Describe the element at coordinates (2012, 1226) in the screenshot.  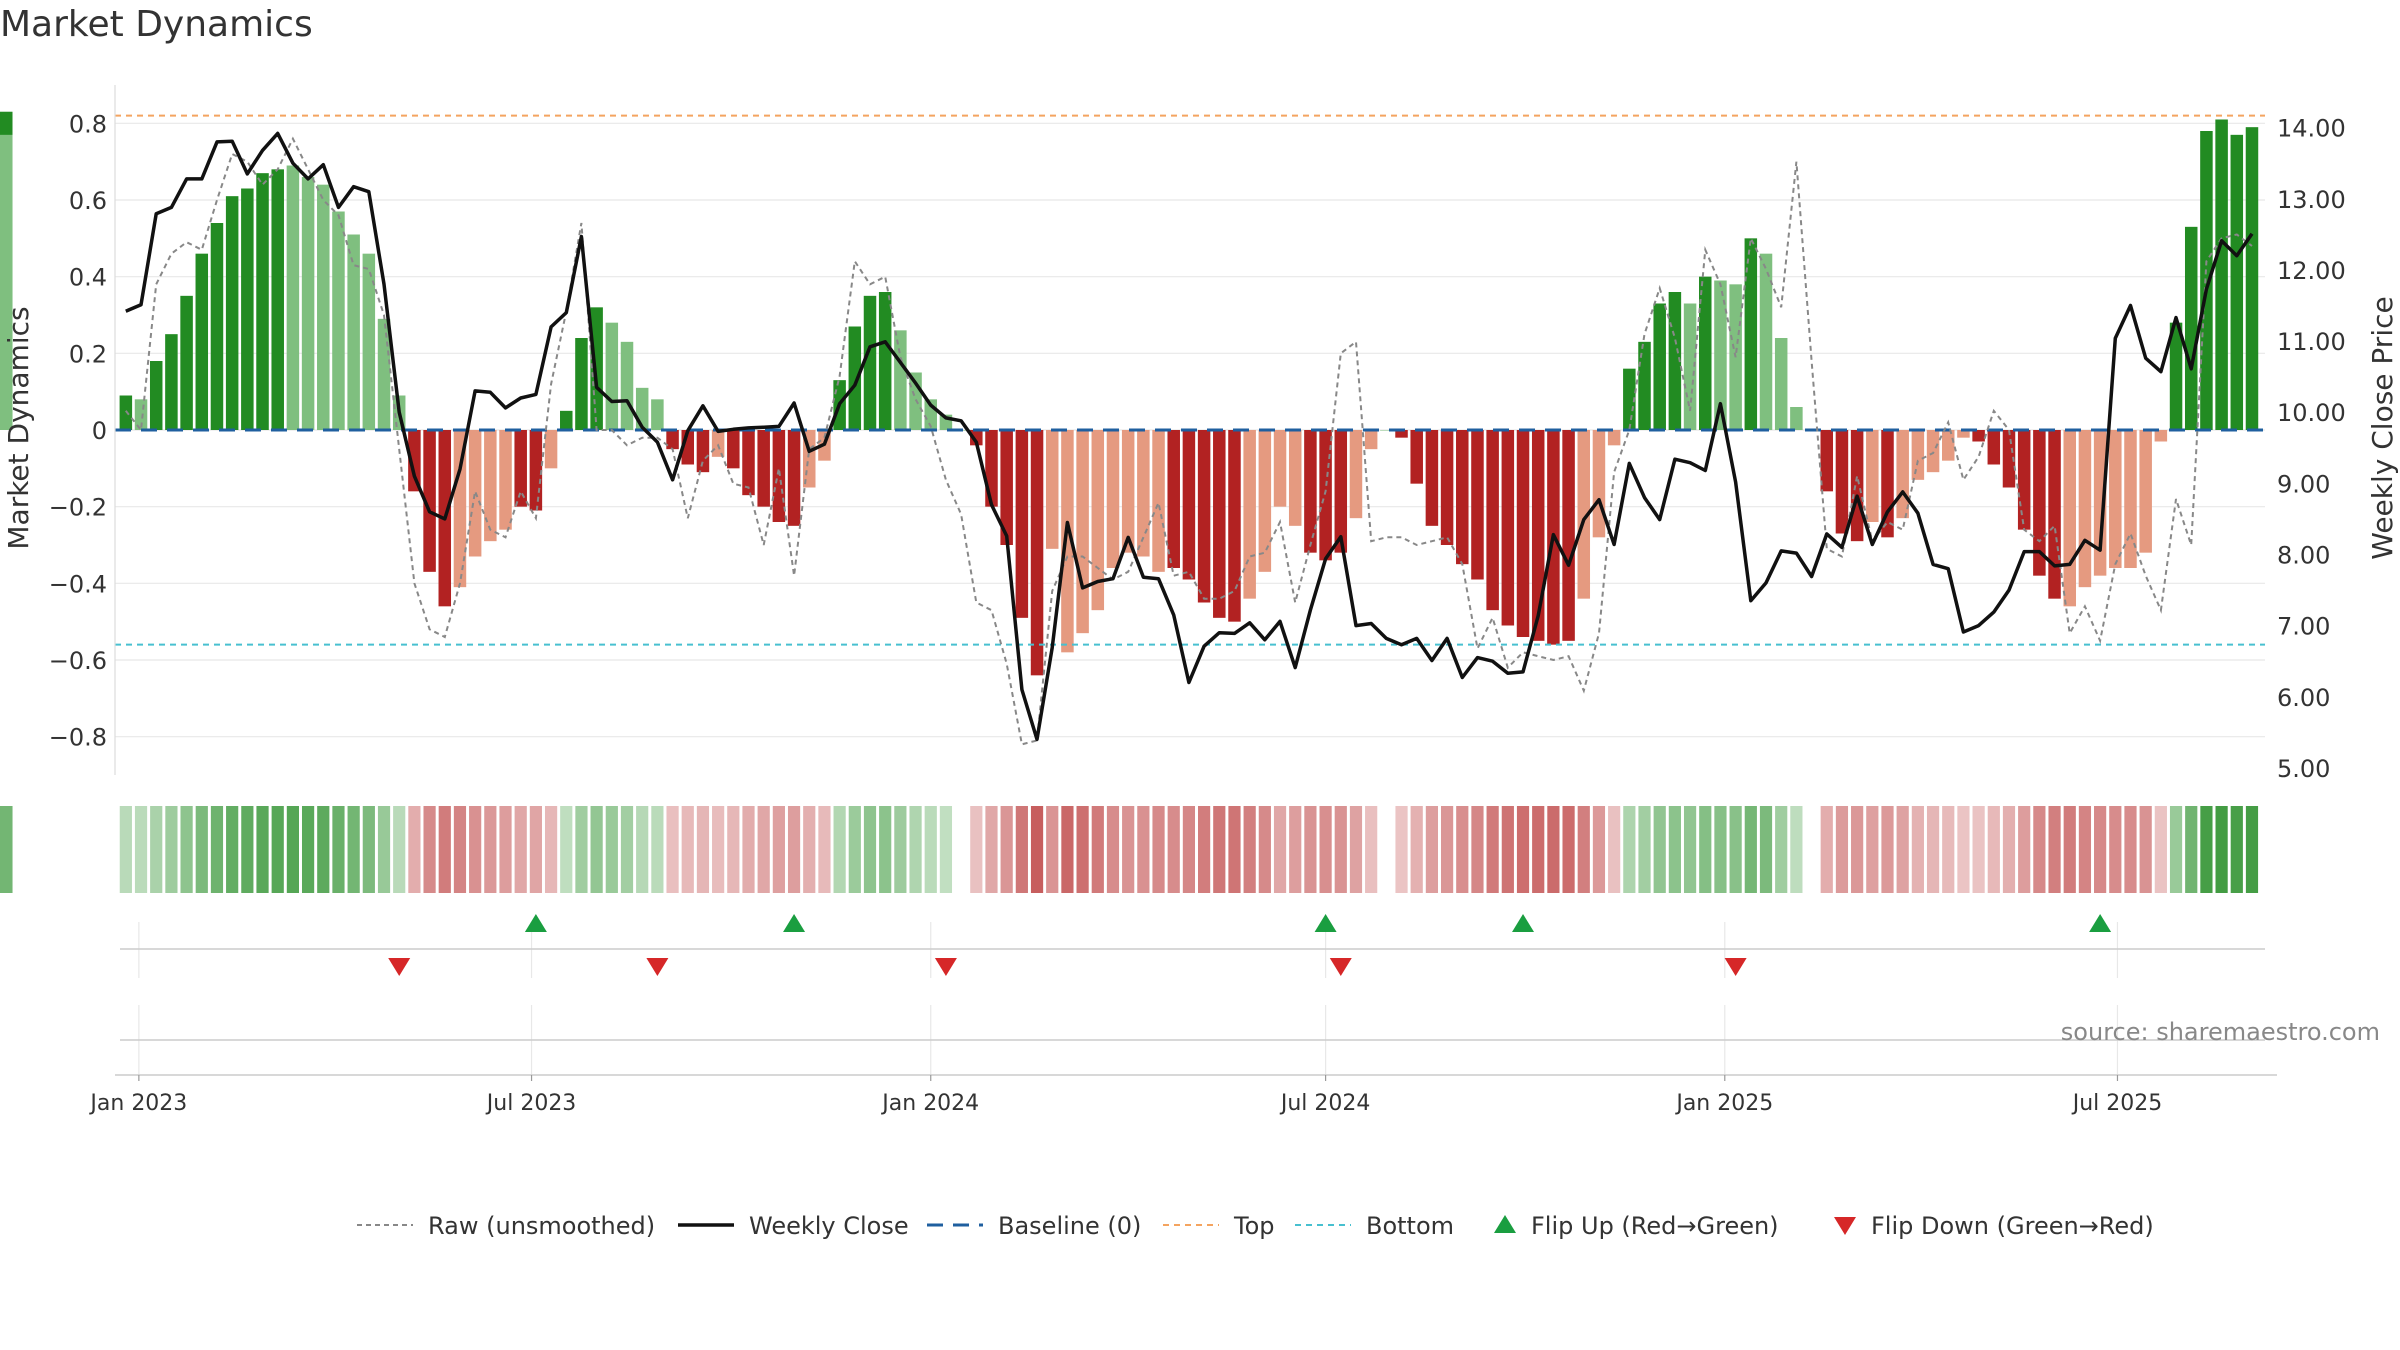
I see `legend-label: Flip Down (Green→Red)` at that location.